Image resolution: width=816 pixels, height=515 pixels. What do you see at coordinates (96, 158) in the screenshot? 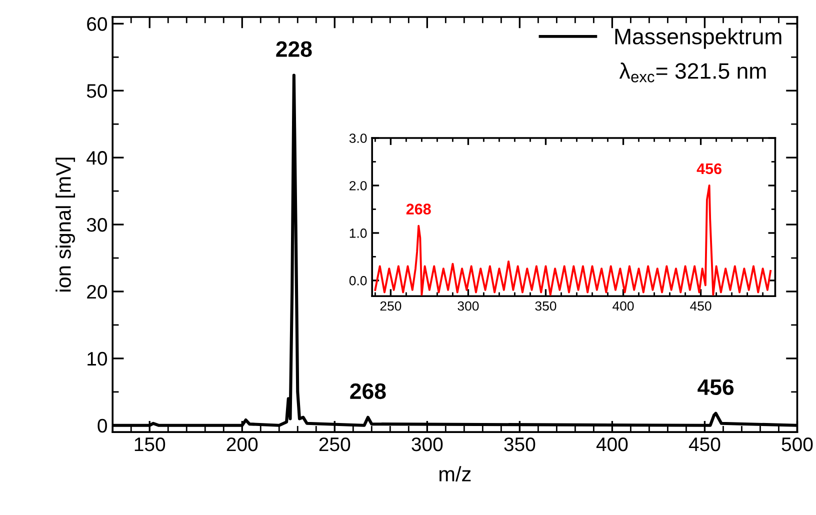
I see `y-tick-label: 40` at bounding box center [96, 158].